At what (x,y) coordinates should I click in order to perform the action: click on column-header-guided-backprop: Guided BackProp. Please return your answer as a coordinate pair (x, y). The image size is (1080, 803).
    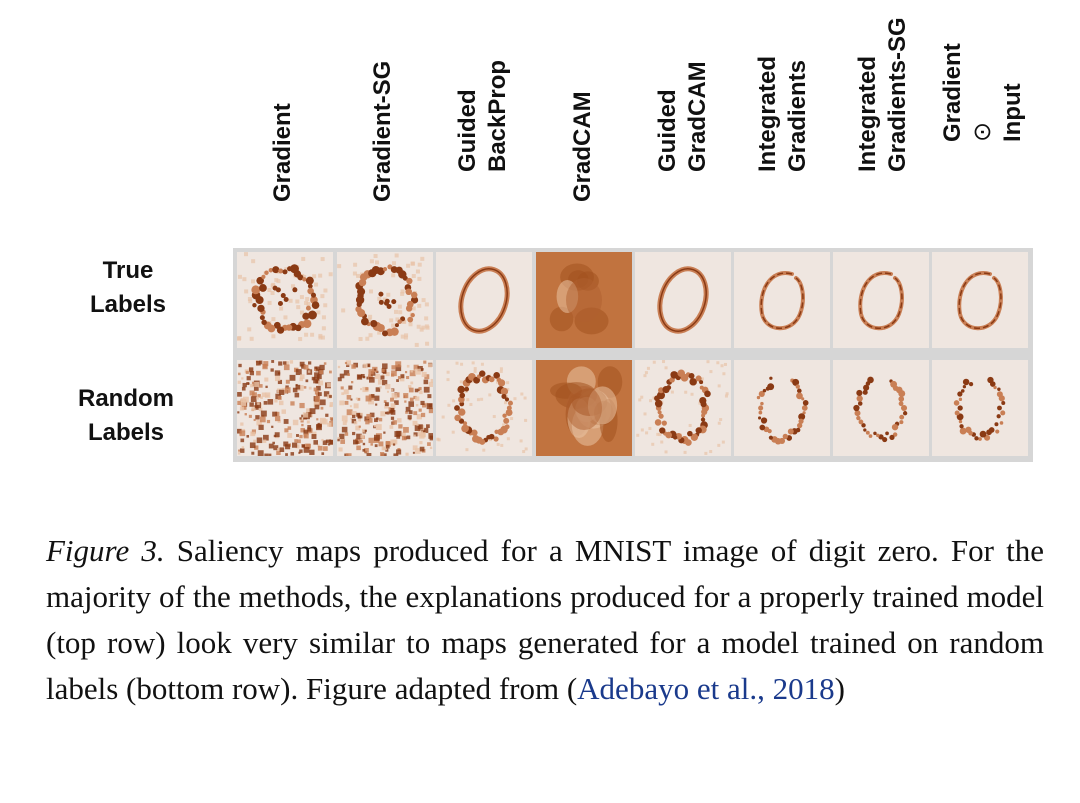
    Looking at the image, I should click on (483, 117).